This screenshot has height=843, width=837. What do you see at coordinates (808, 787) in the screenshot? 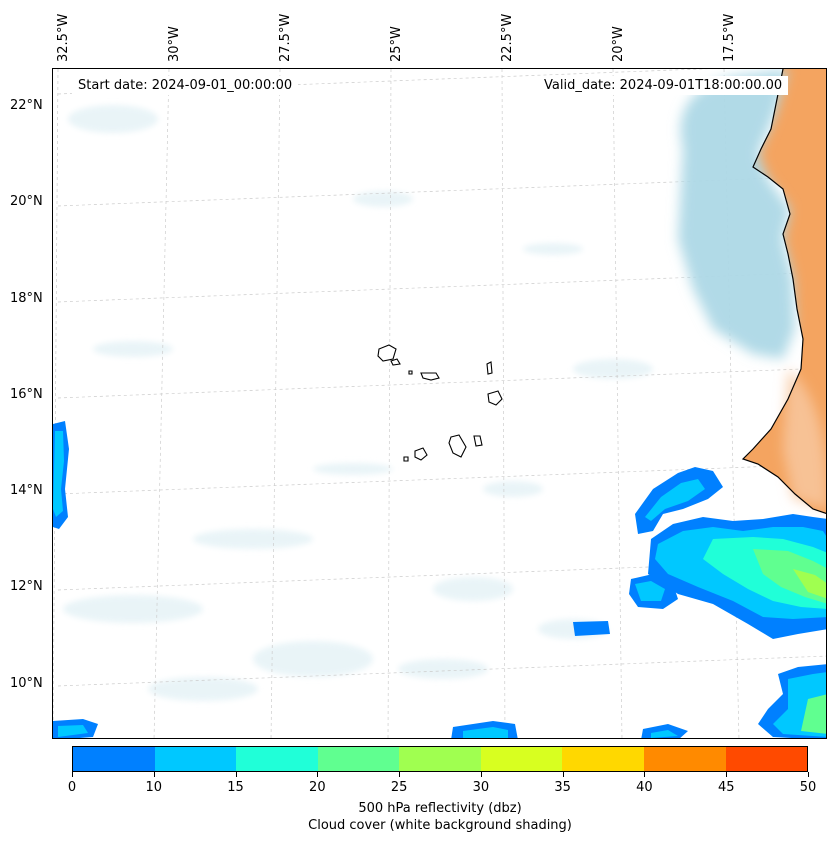
I see `colorbar-tick-label: 50` at bounding box center [808, 787].